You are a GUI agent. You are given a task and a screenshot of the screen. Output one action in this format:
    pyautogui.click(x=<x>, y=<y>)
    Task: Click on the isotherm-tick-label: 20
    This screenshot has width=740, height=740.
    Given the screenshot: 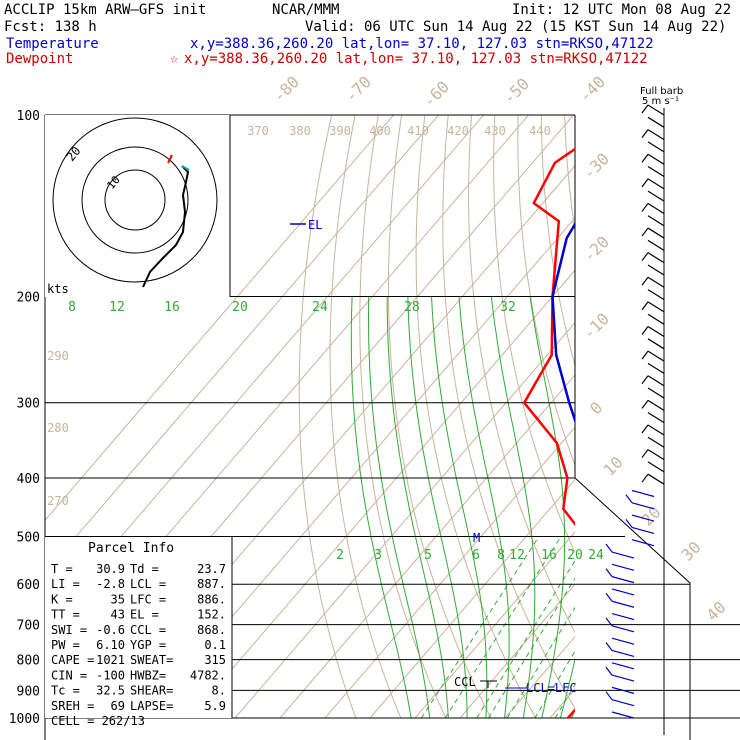 What is the action you would take?
    pyautogui.click(x=651, y=516)
    